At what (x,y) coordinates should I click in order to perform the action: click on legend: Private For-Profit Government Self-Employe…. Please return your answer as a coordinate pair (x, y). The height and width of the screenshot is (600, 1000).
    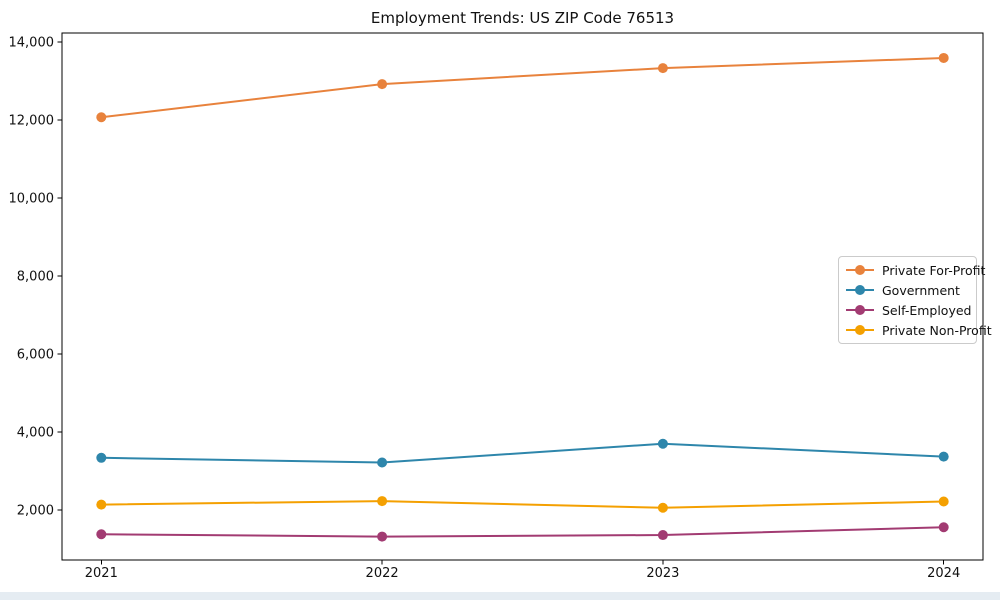
    Looking at the image, I should click on (915, 300).